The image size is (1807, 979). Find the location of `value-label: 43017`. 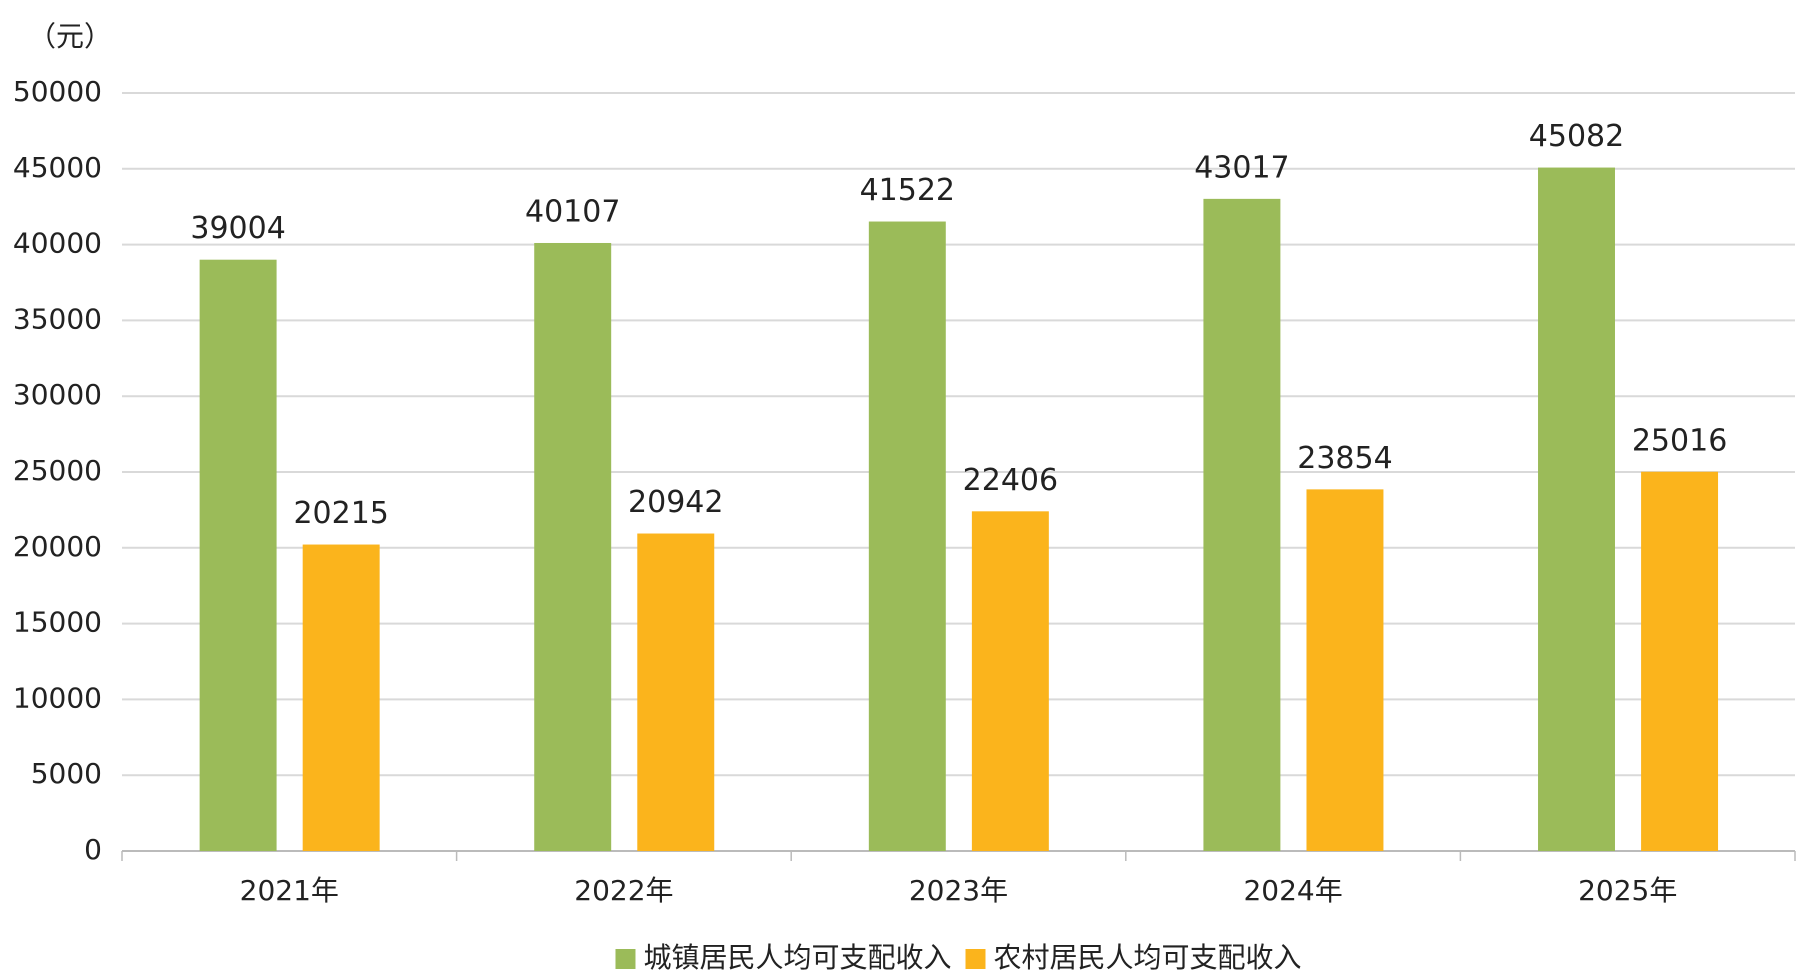

value-label: 43017 is located at coordinates (1241, 167).